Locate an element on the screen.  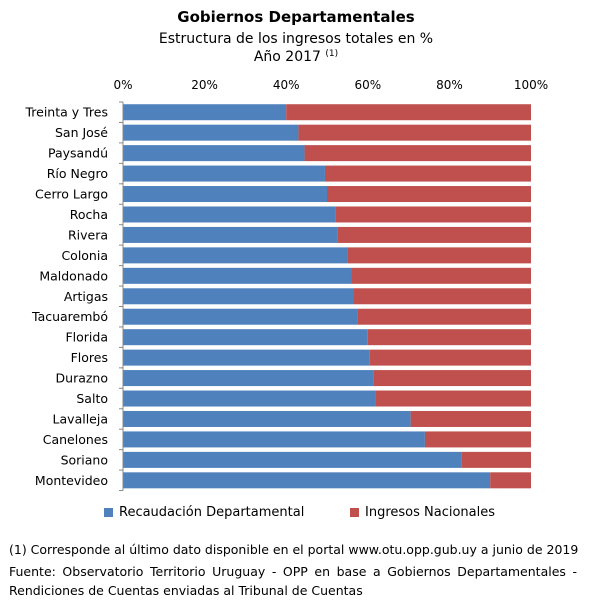
chart-subtitle: Estructura de los ingresos totales en % is located at coordinates (296, 39).